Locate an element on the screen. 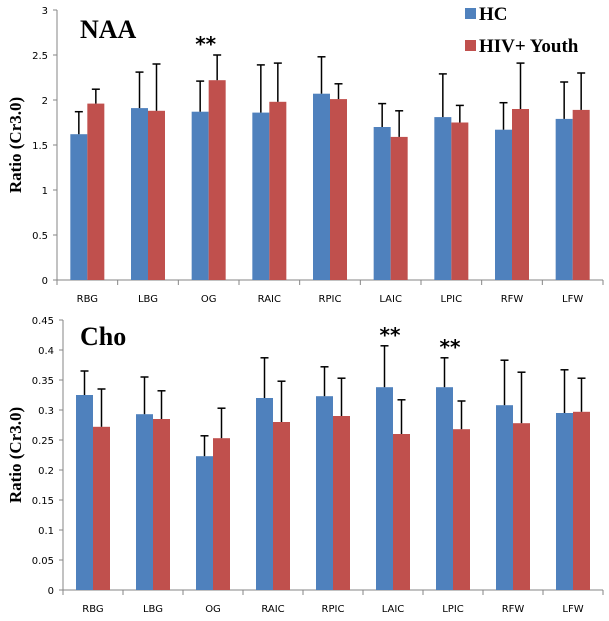  naa-bar-hc-lfw is located at coordinates (564, 199).